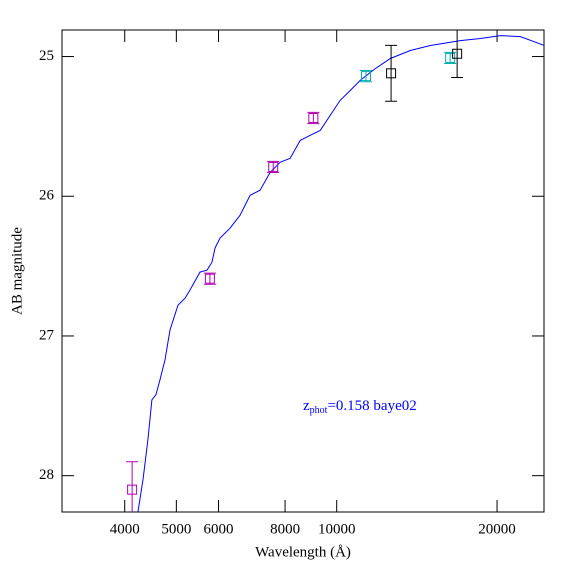 This screenshot has height=574, width=574. I want to click on annotation-text: =0.158 baye02, so click(371, 406).